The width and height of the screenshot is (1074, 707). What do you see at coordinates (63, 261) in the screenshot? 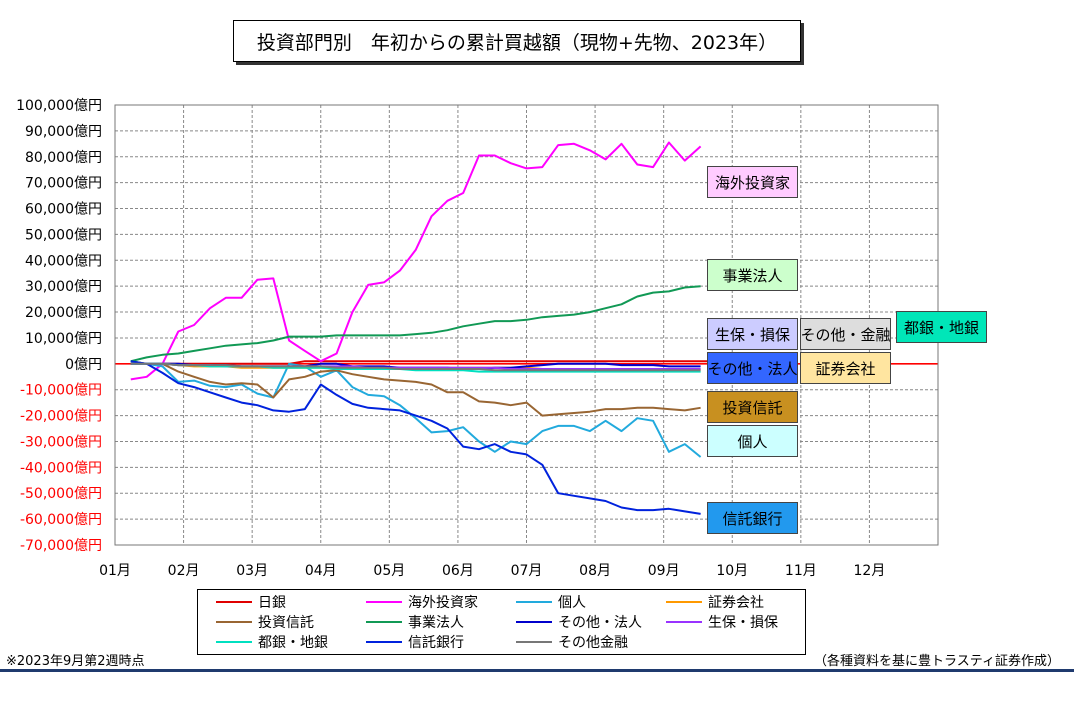
I see `y-tick-label: 40,000億円` at bounding box center [63, 261].